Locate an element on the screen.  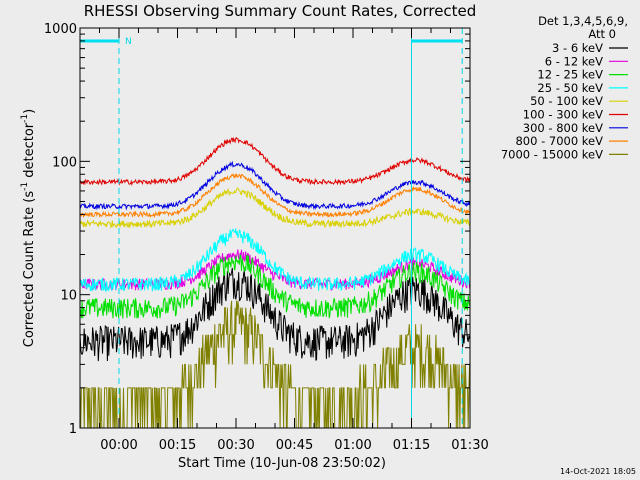
x-tick-label: 00:00 is located at coordinates (118, 445).